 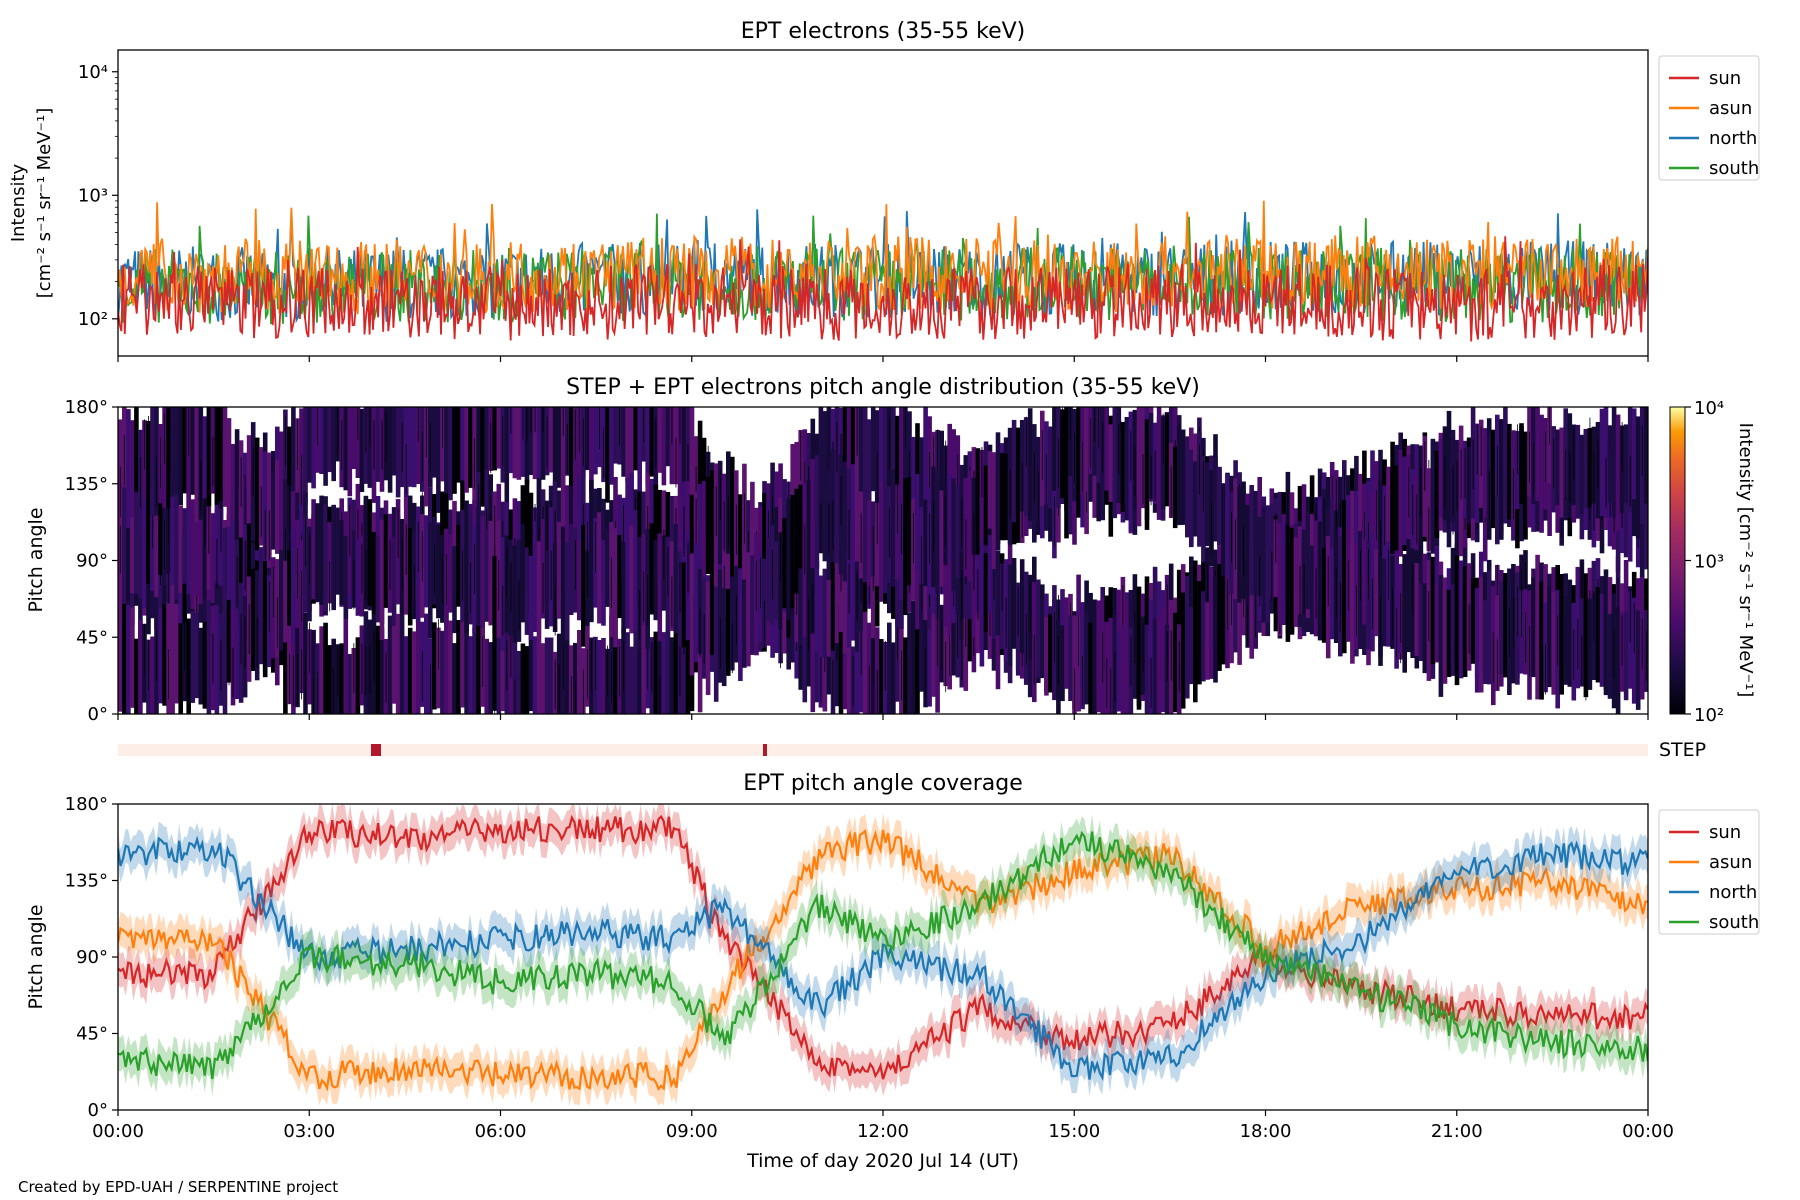 I want to click on pad-x-ticks, so click(x=883, y=717).